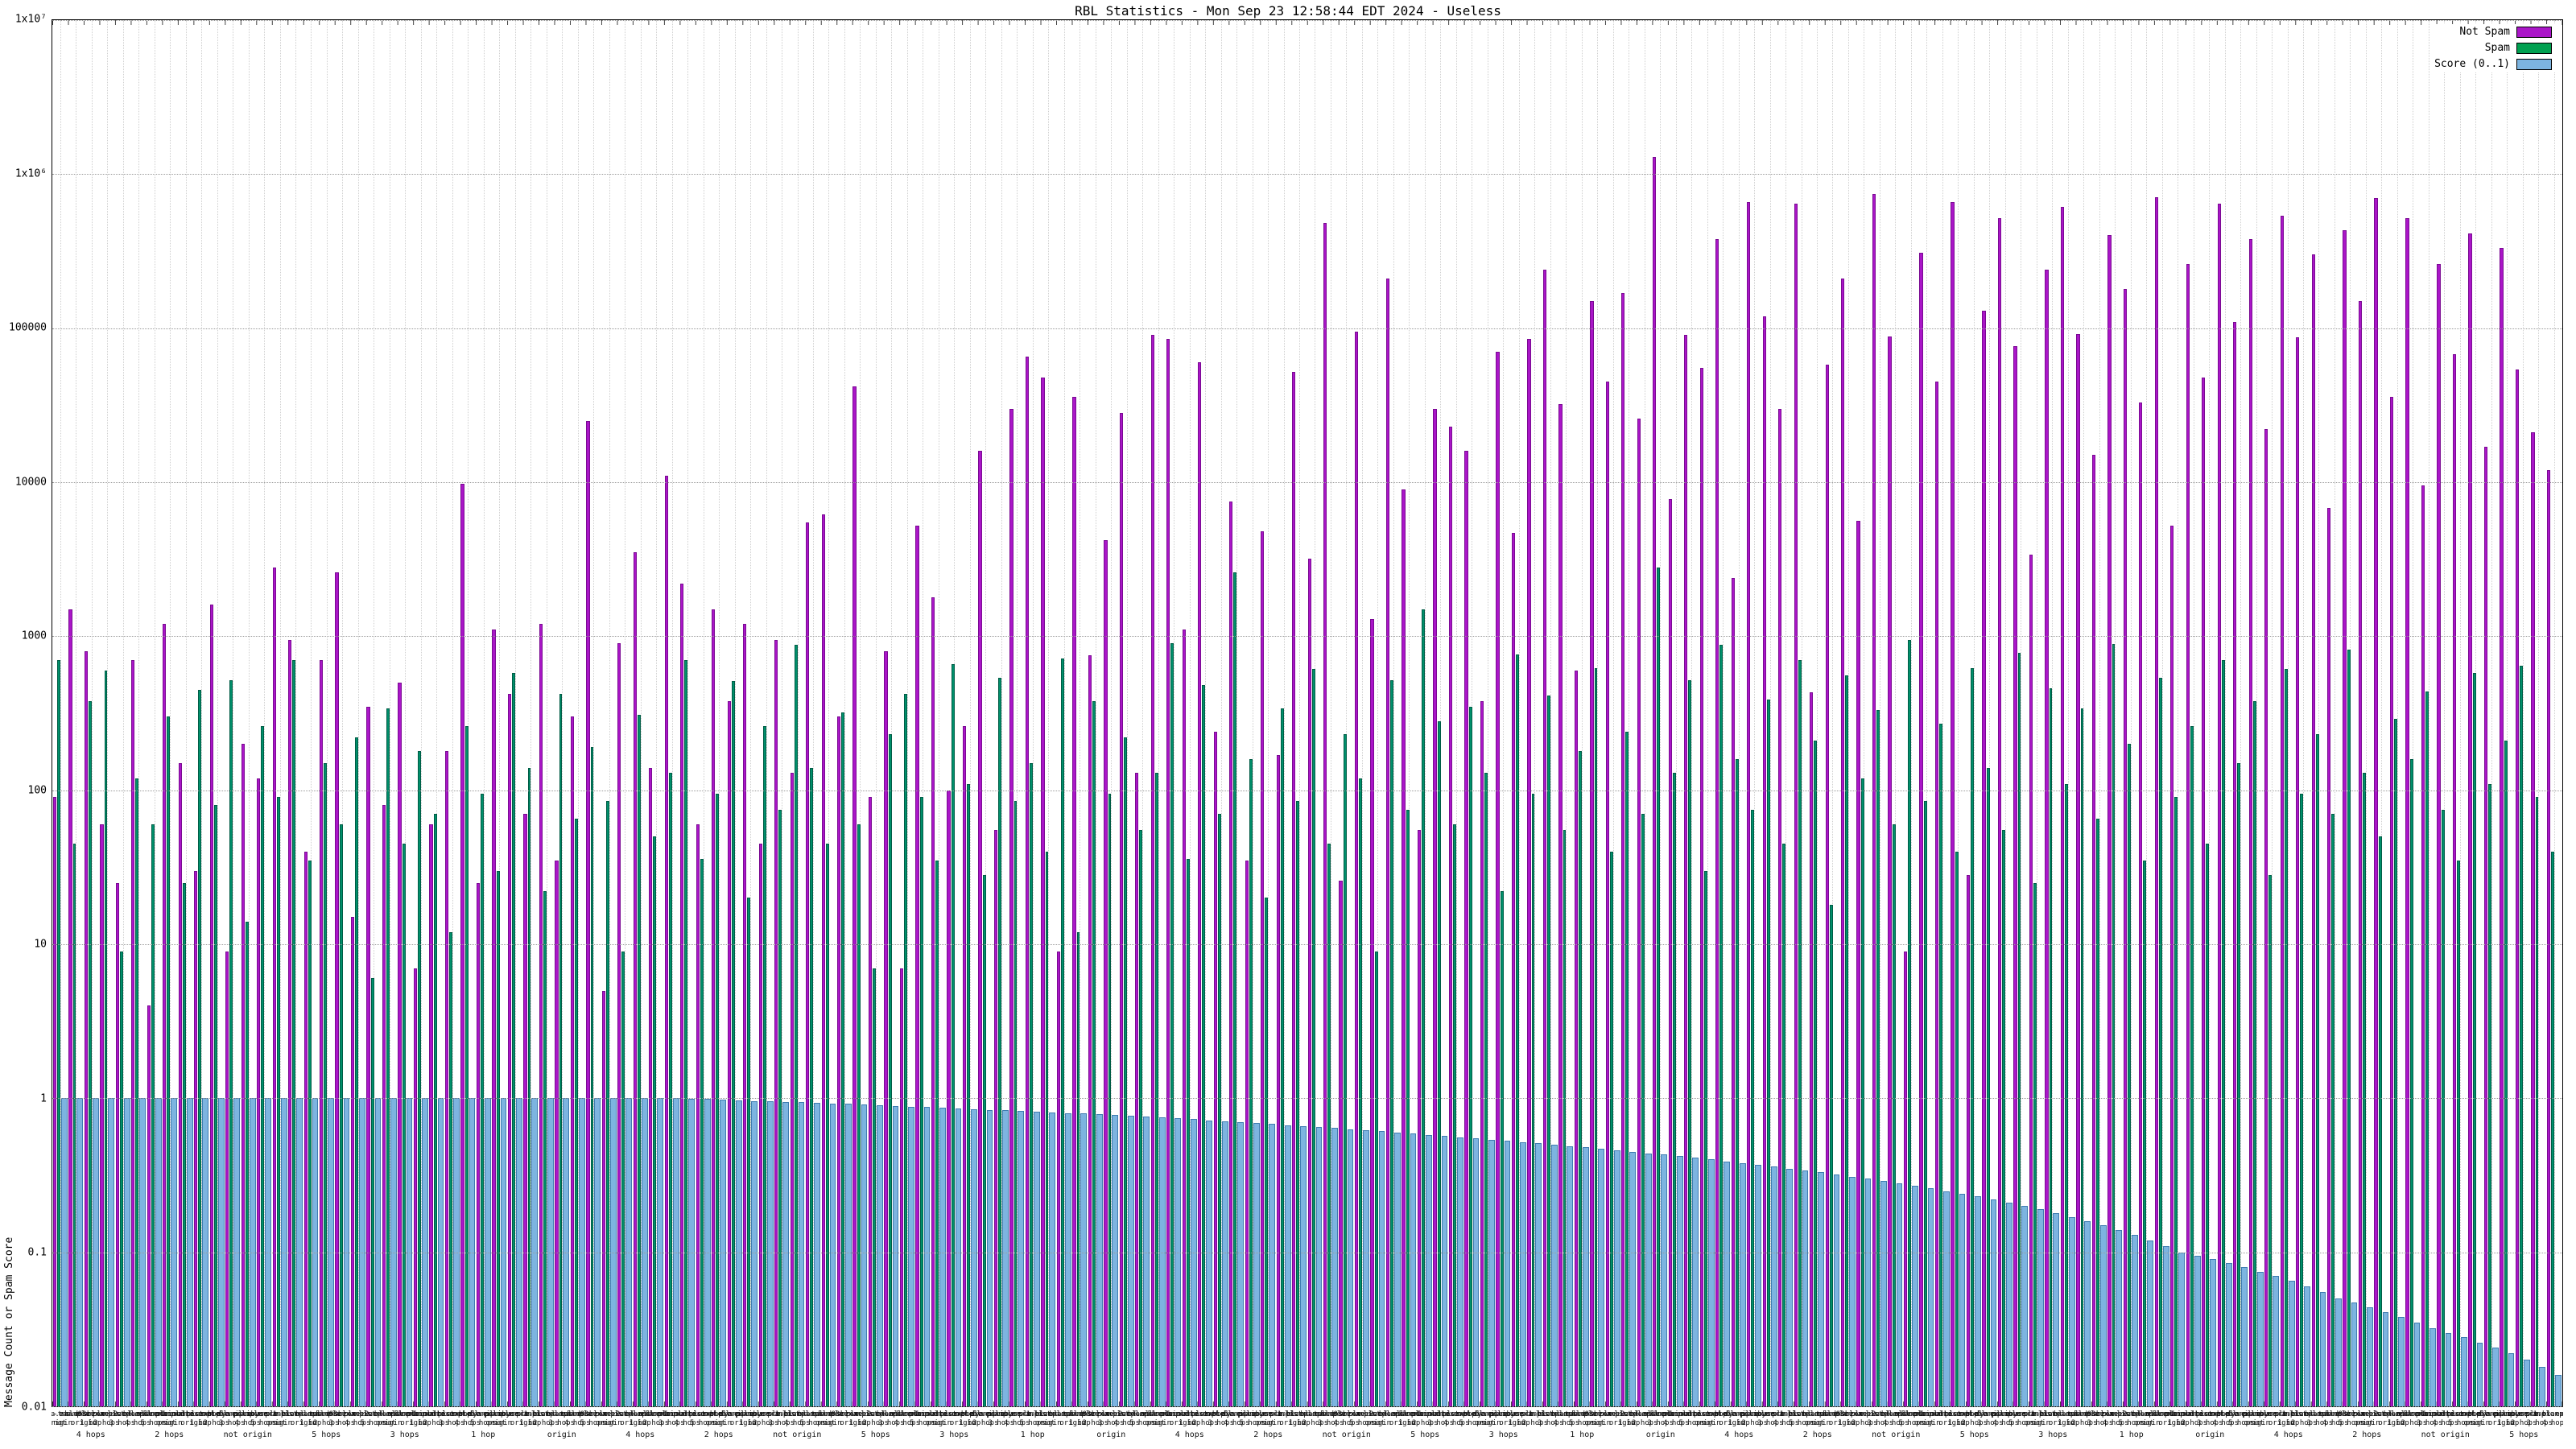 The width and height of the screenshot is (2576, 1449). What do you see at coordinates (797, 1423) in the screenshot?
I see `x-tick-sublabel: 4 hops` at bounding box center [797, 1423].